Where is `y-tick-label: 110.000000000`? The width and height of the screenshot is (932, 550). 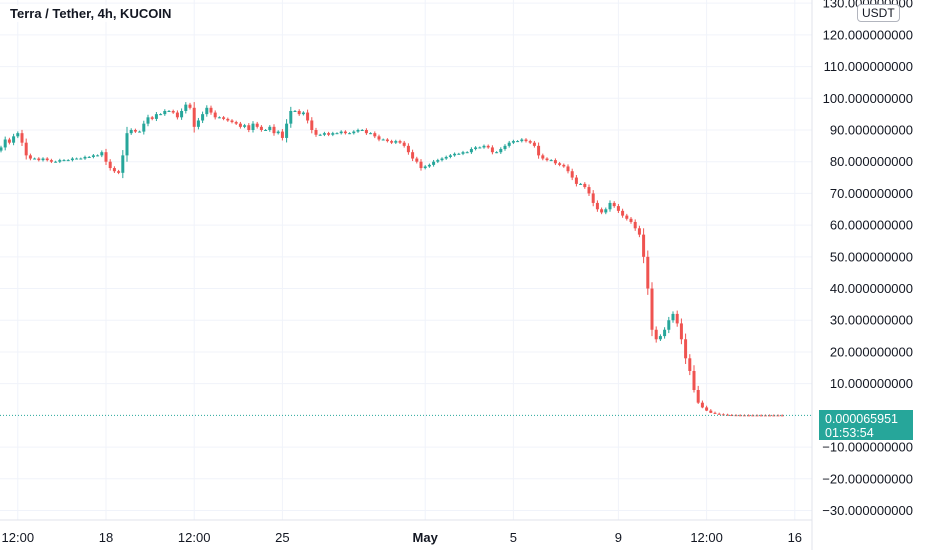
y-tick-label: 110.000000000 is located at coordinates (868, 66).